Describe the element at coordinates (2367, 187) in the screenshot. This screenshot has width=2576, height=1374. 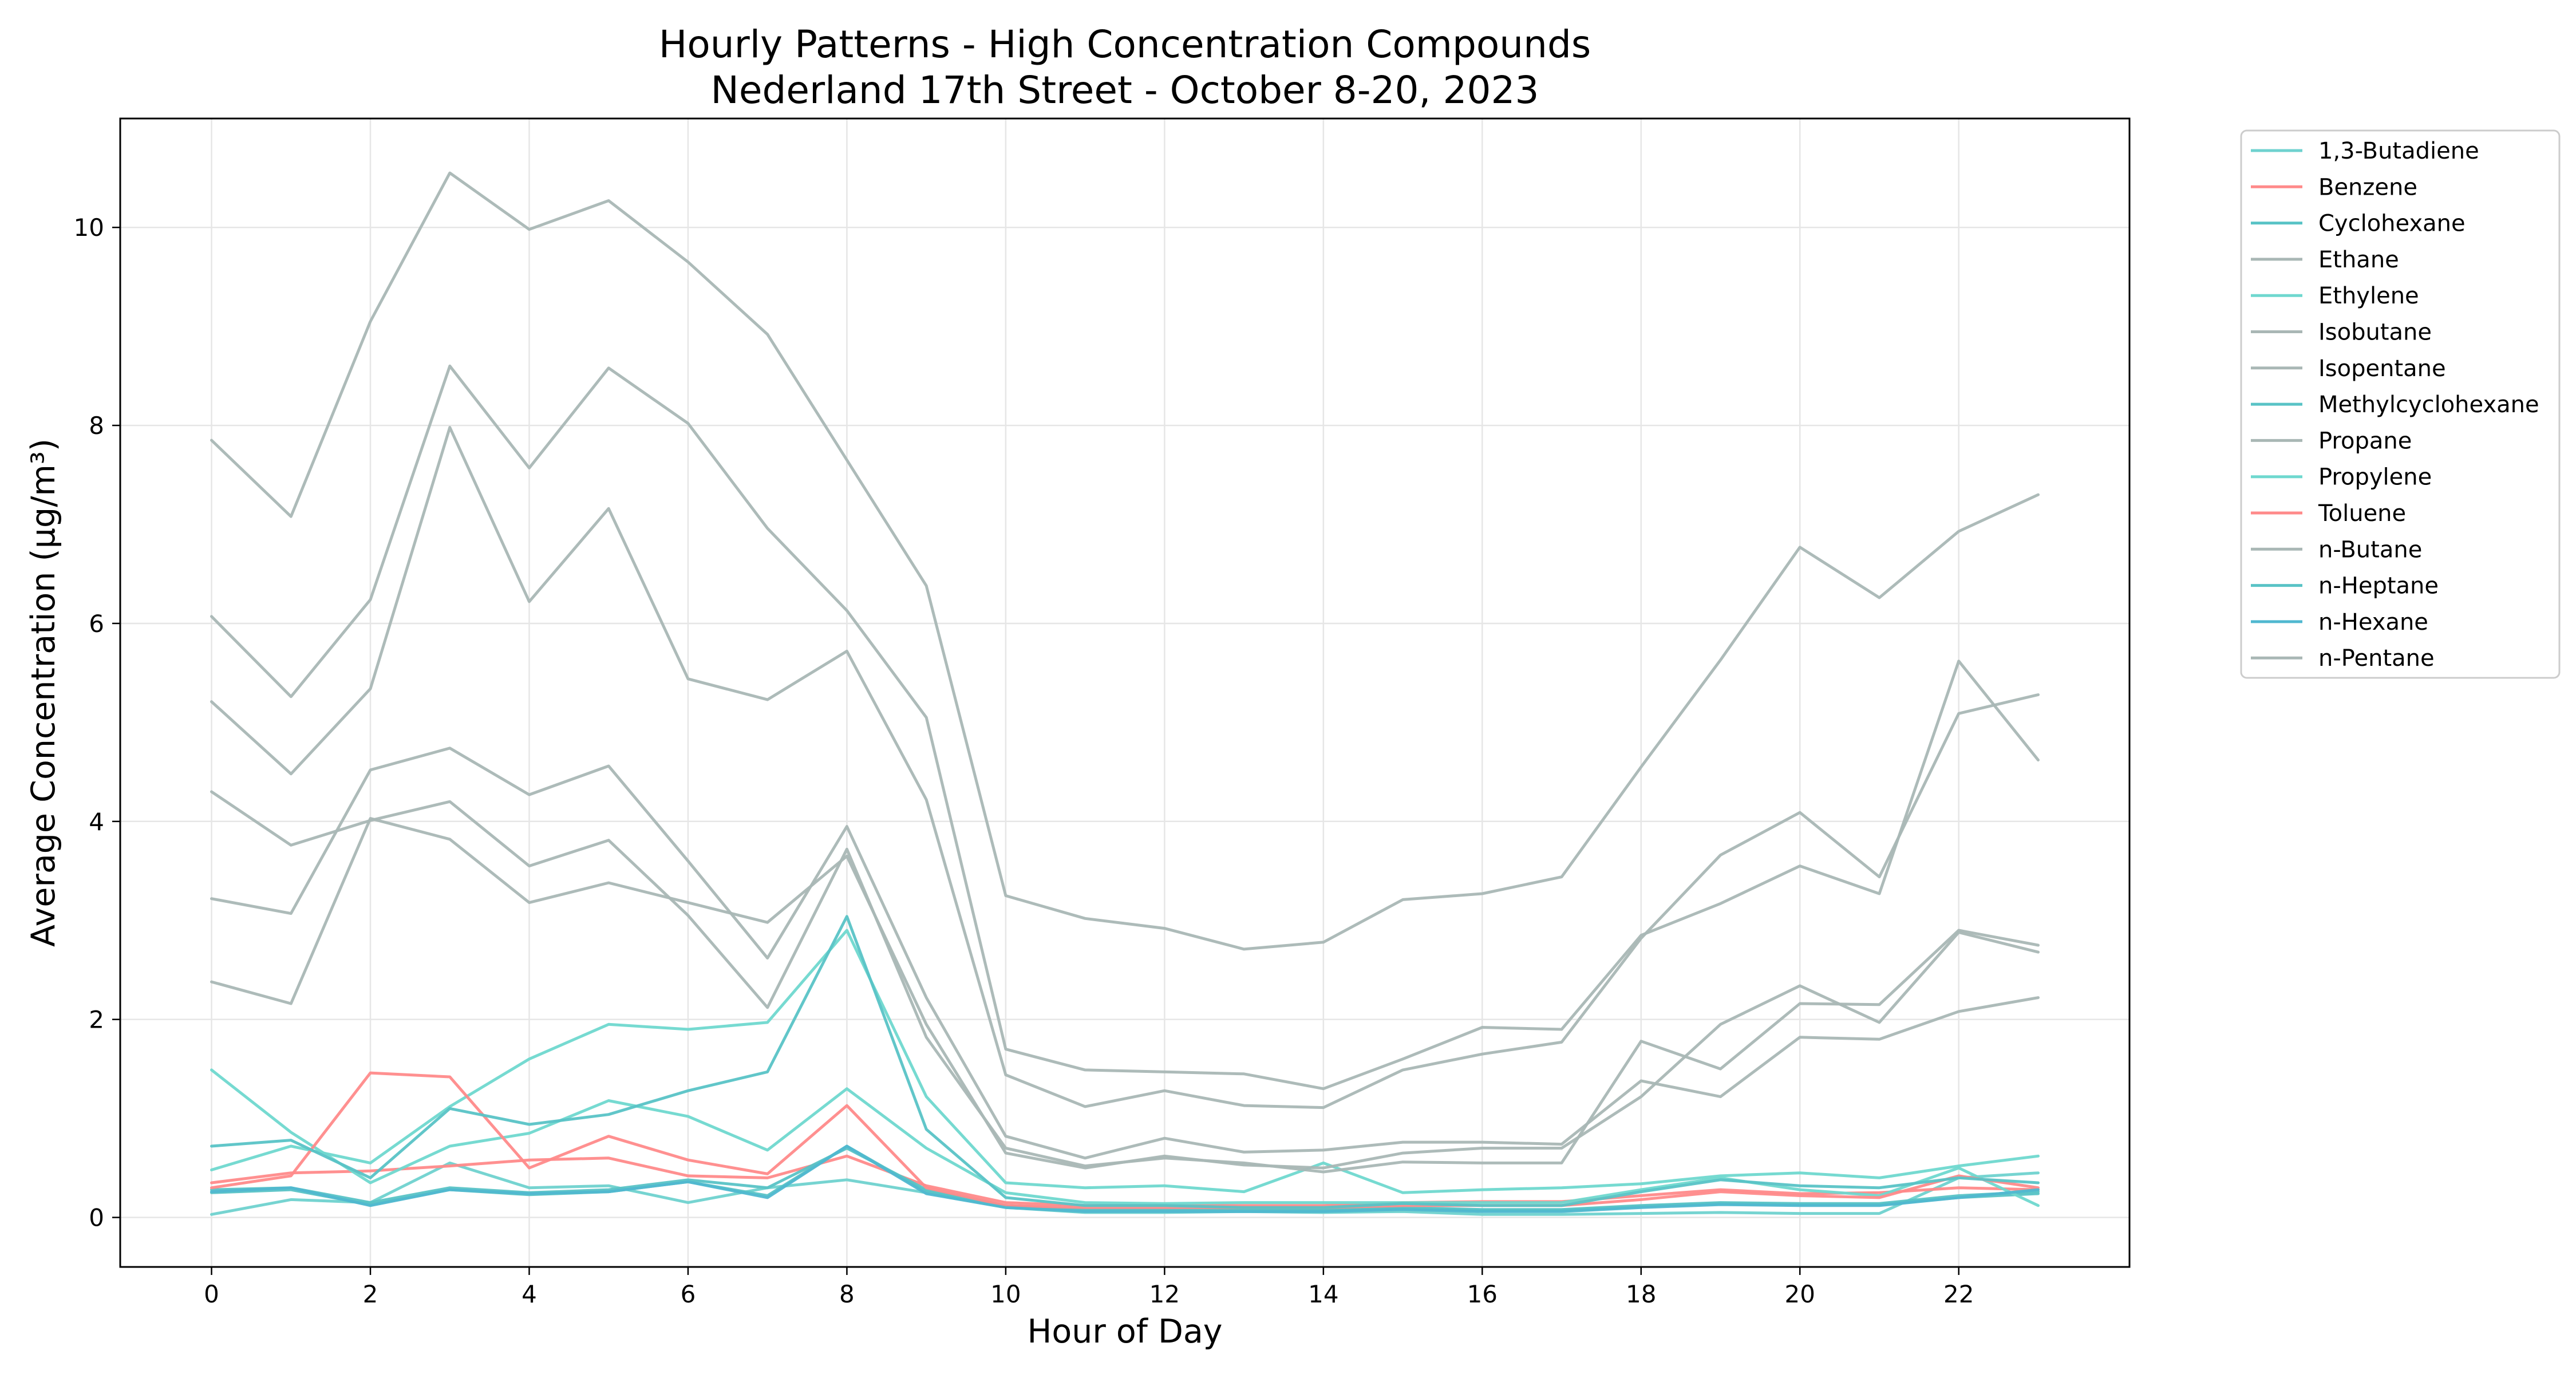
I see `legend-label: Benzene` at that location.